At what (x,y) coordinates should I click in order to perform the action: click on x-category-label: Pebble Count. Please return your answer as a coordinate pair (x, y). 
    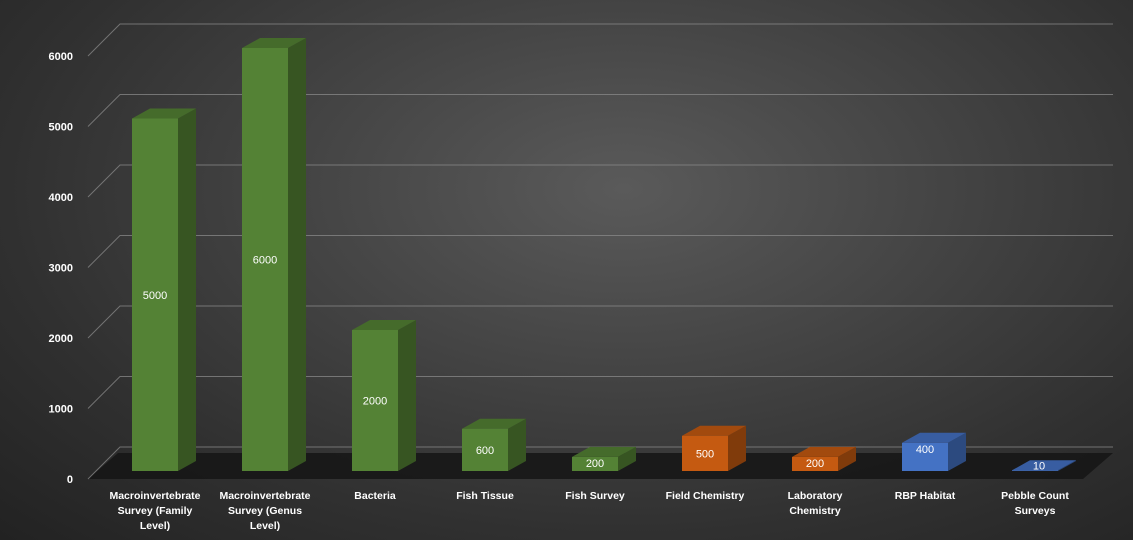
    Looking at the image, I should click on (1035, 496).